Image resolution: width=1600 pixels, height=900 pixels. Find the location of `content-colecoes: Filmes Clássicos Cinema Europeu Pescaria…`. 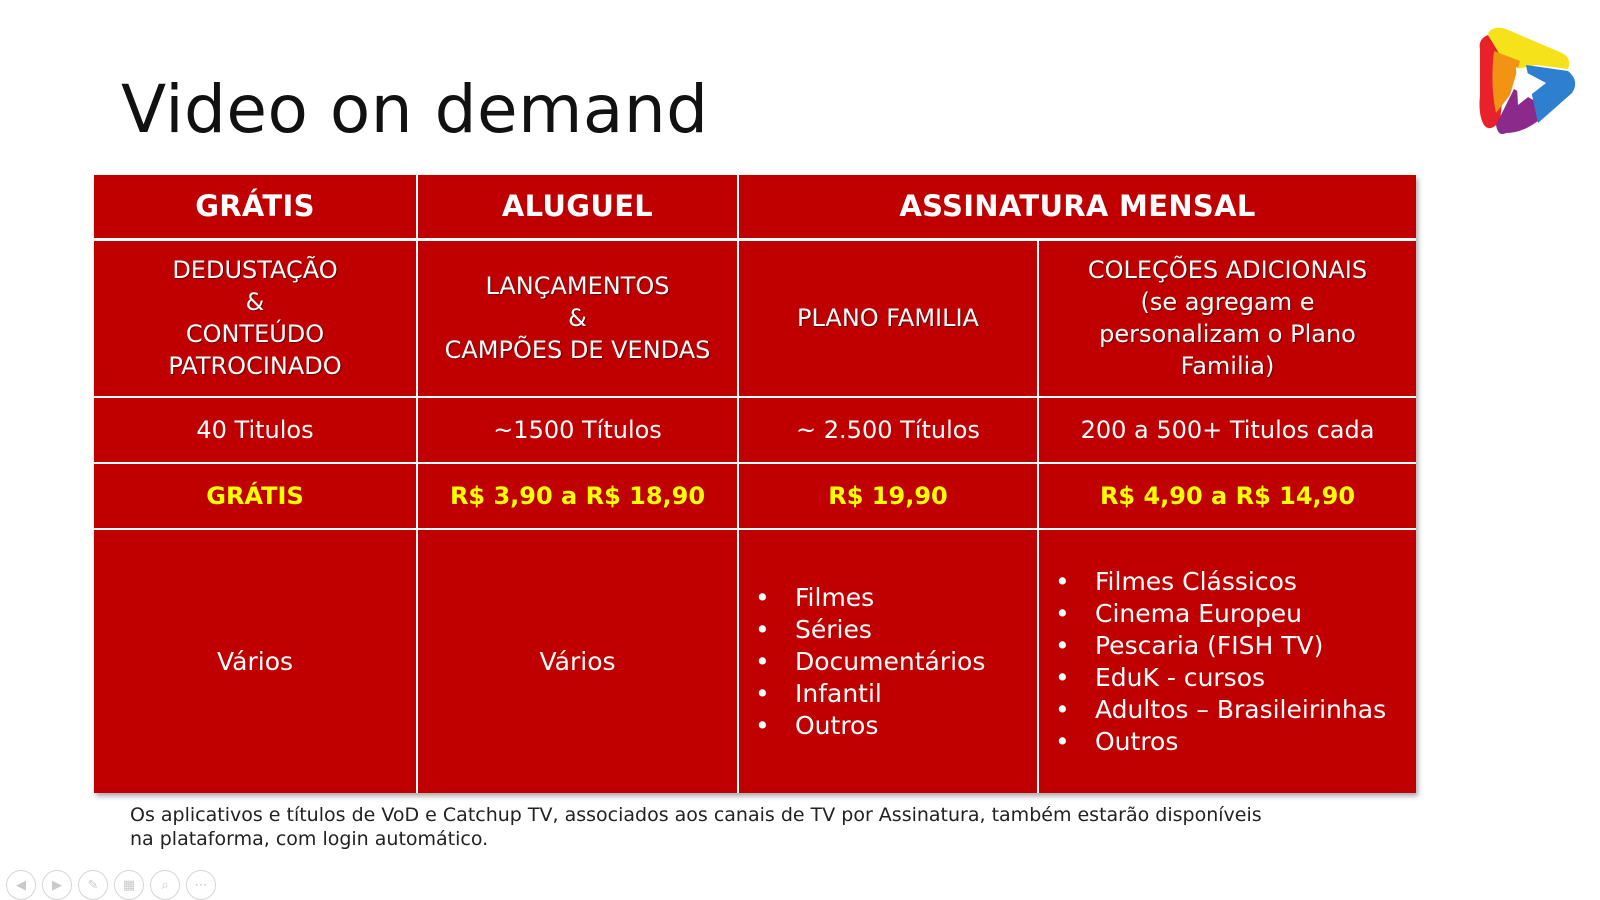

content-colecoes: Filmes Clássicos Cinema Europeu Pescaria… is located at coordinates (1226, 660).